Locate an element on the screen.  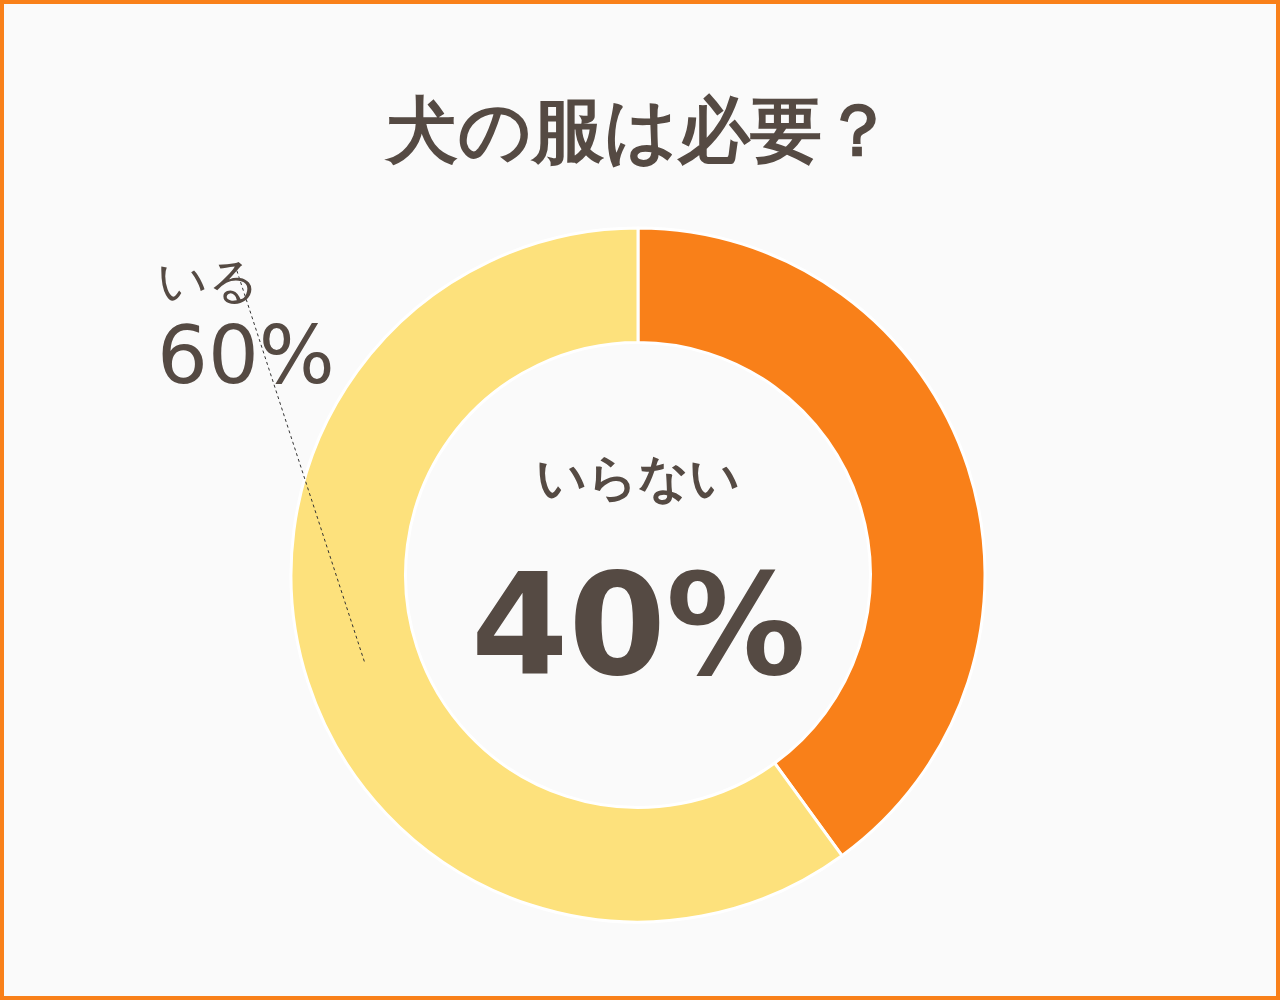
data-label: 40% is located at coordinates (639, 625).